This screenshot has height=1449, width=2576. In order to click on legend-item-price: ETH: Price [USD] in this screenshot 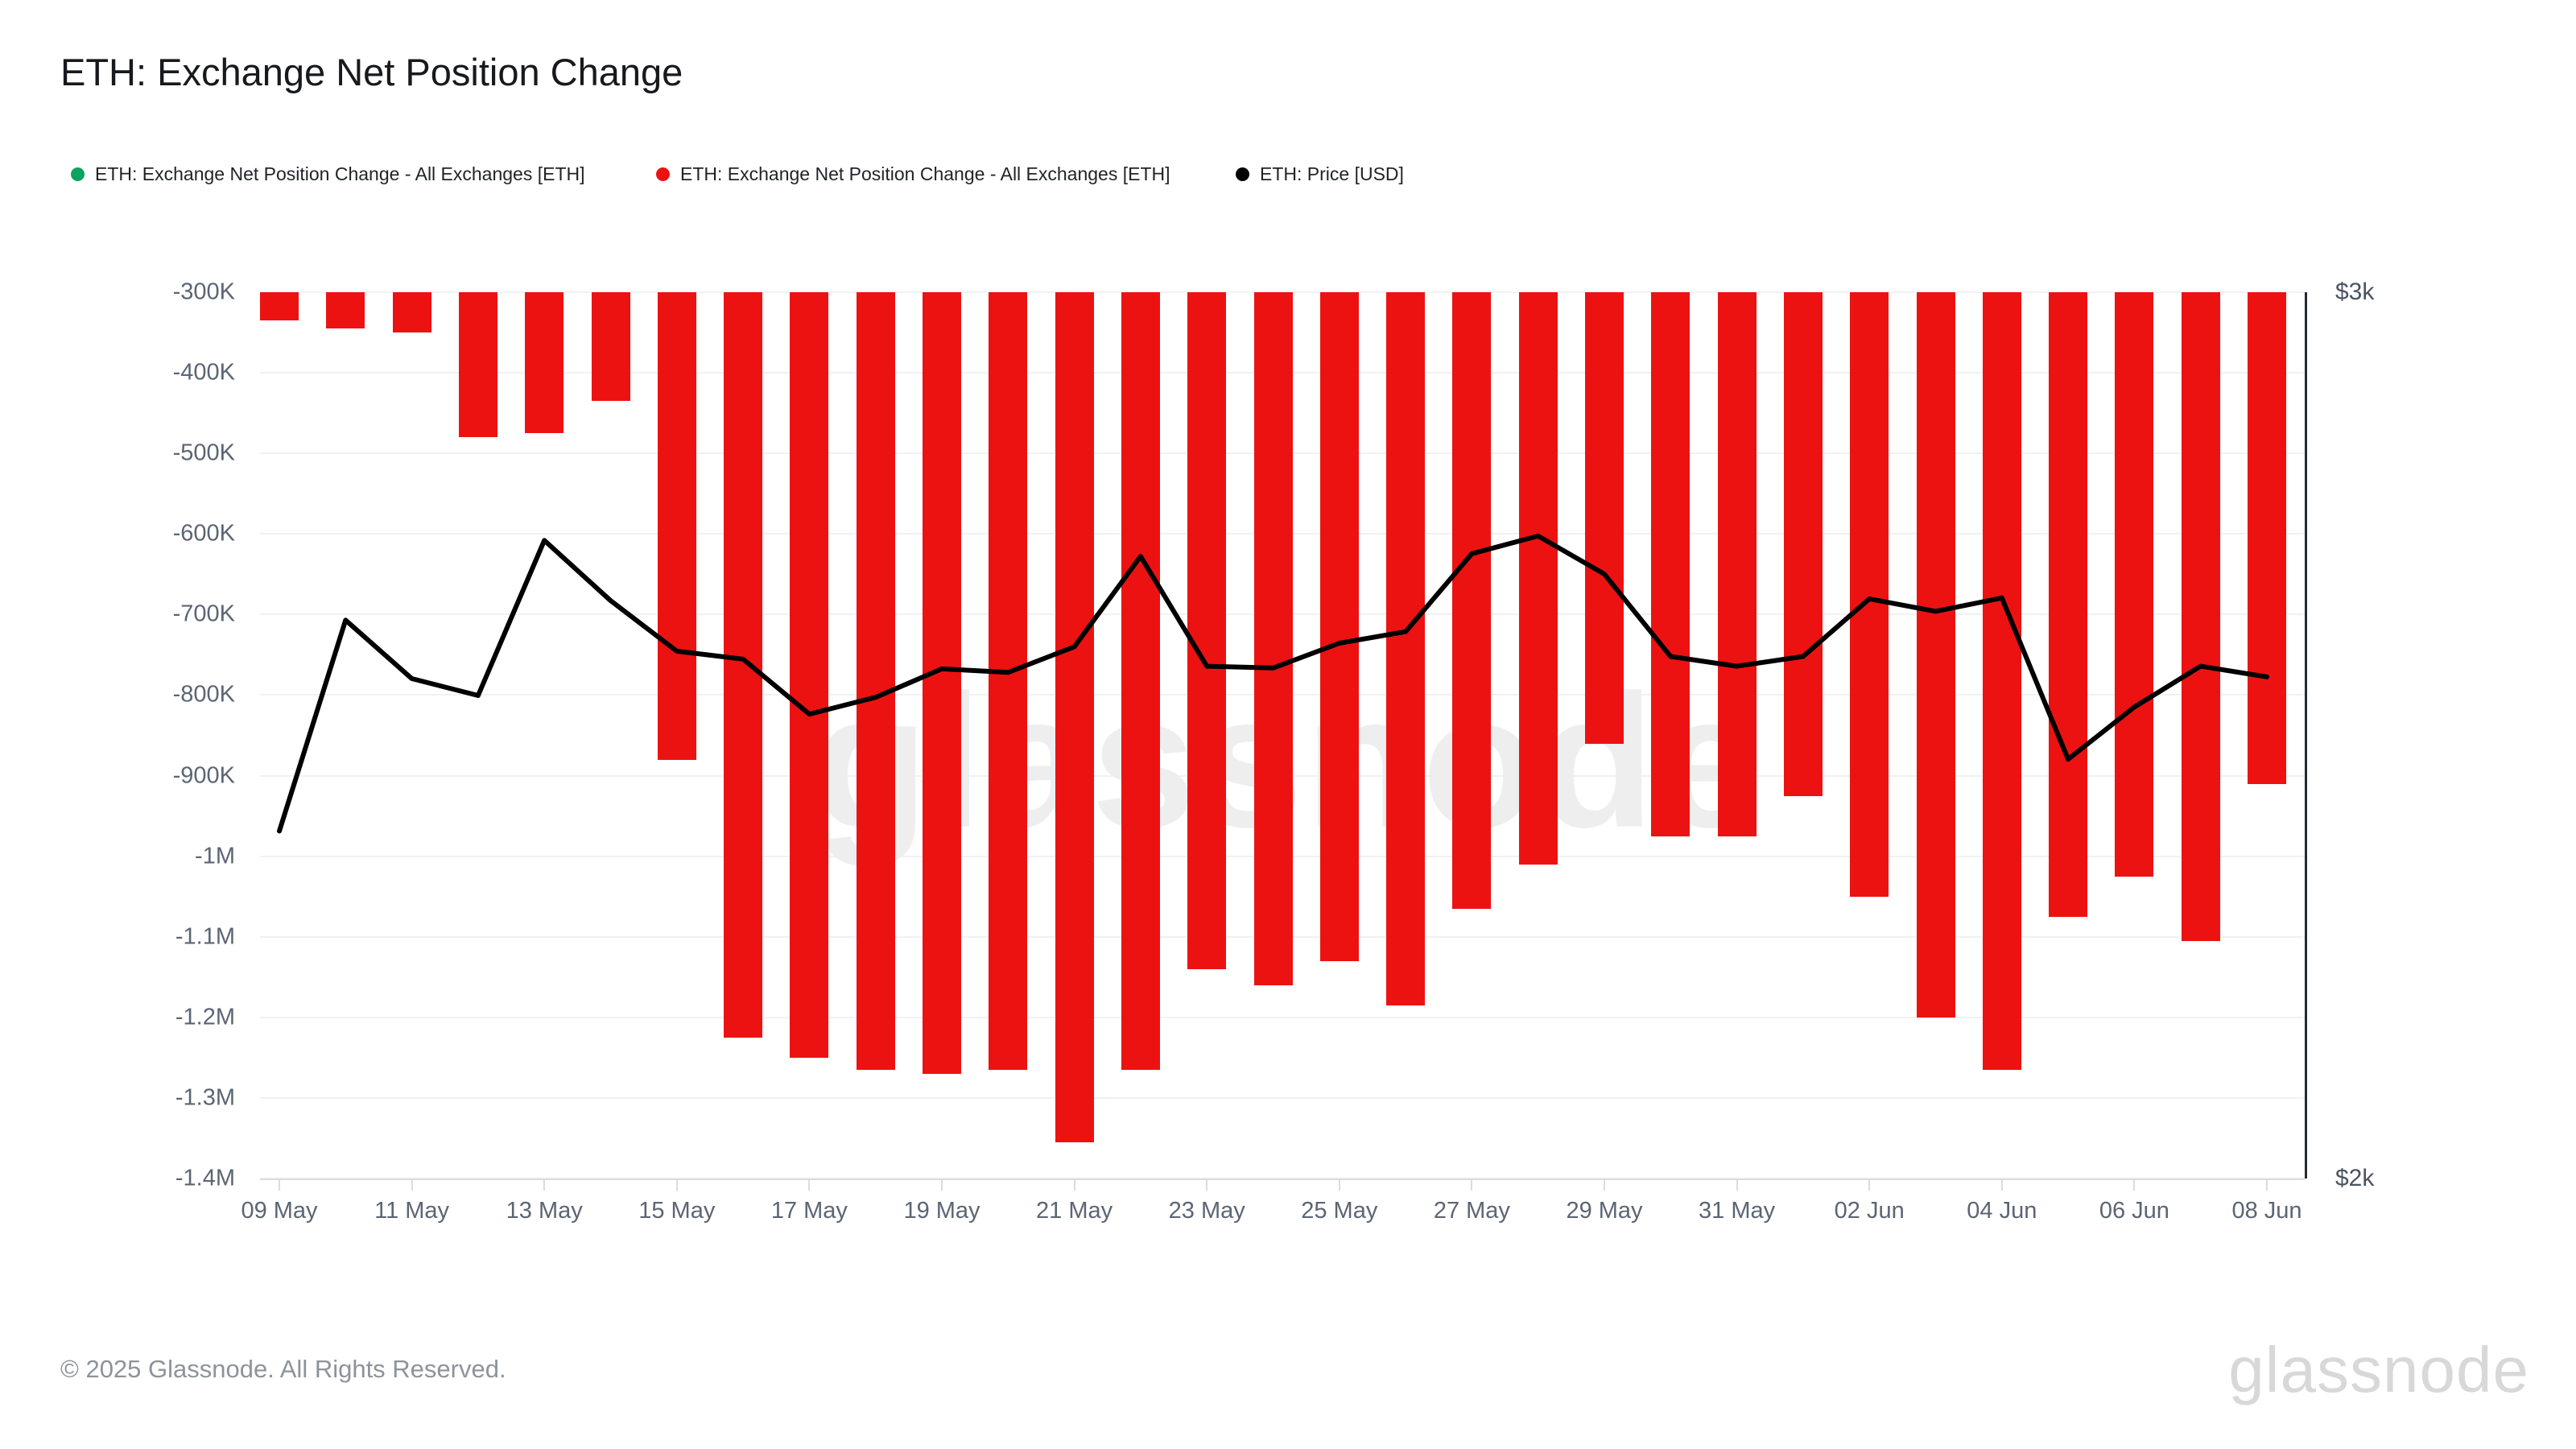, I will do `click(1320, 174)`.